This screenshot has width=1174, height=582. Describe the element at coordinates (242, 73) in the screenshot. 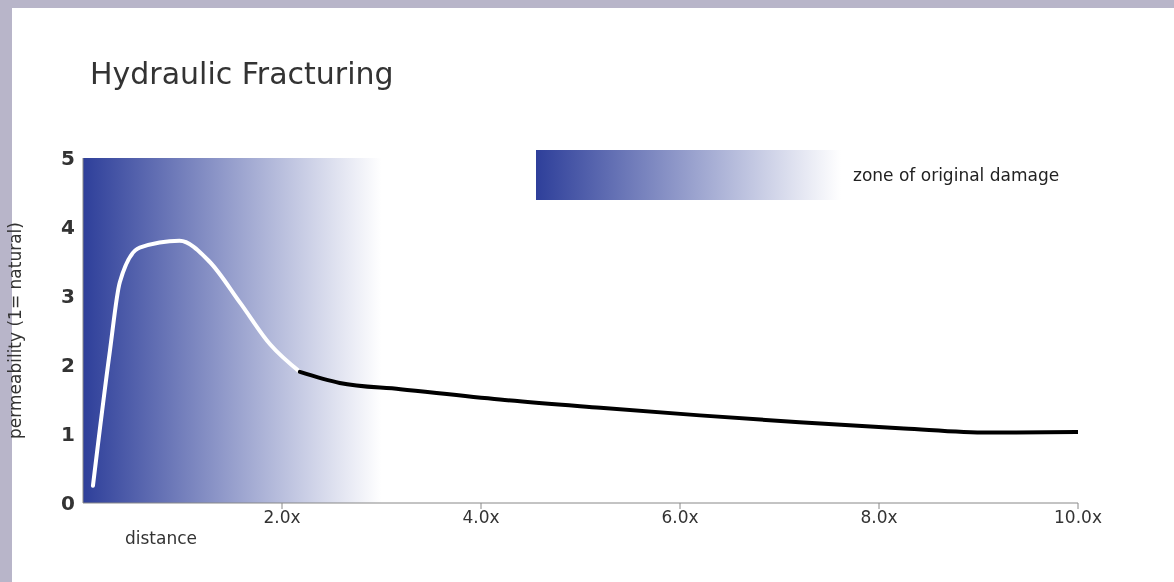

I see `chart-title: Hydraulic Fracturing` at that location.